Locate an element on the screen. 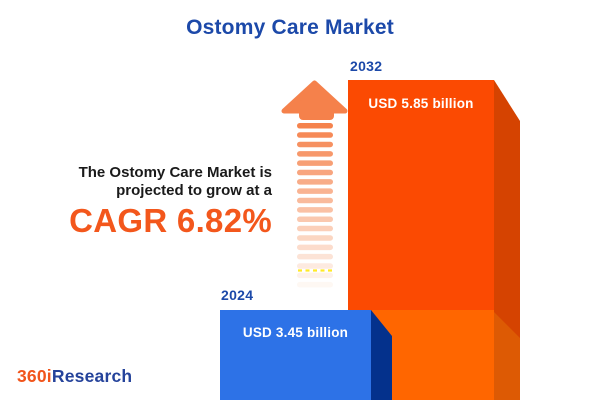 The height and width of the screenshot is (400, 600). bar-2024-front is located at coordinates (295, 355).